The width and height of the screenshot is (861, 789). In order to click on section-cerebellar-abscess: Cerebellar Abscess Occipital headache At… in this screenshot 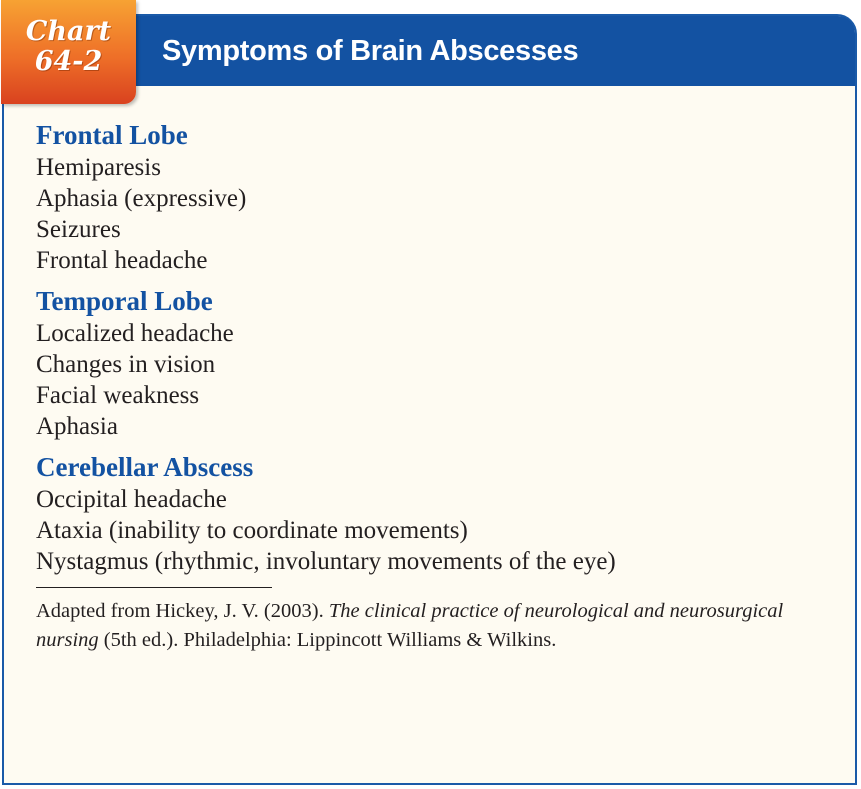, I will do `click(435, 514)`.